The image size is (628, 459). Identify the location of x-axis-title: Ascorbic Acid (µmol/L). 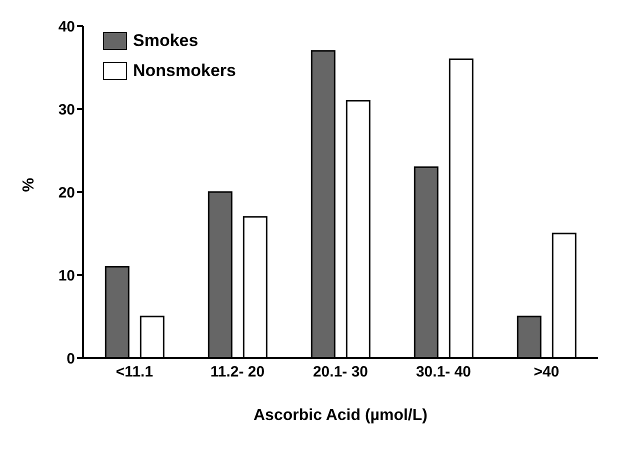
(341, 415).